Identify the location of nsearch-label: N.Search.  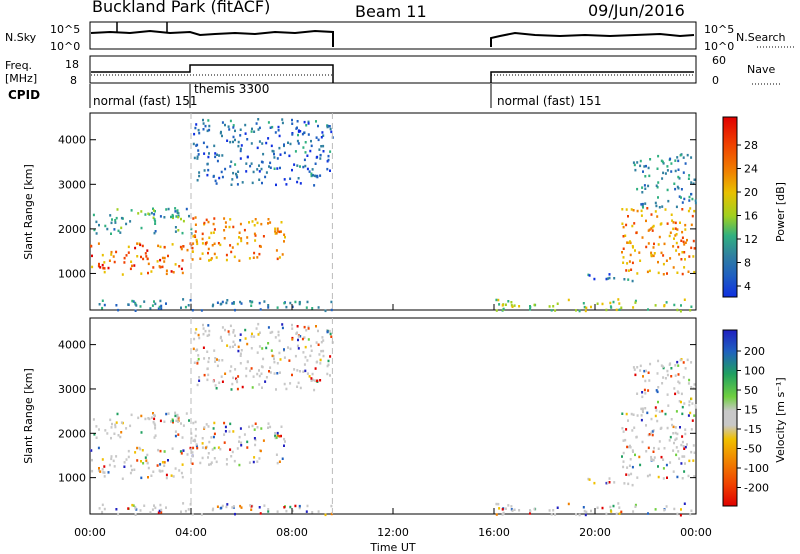
(761, 37).